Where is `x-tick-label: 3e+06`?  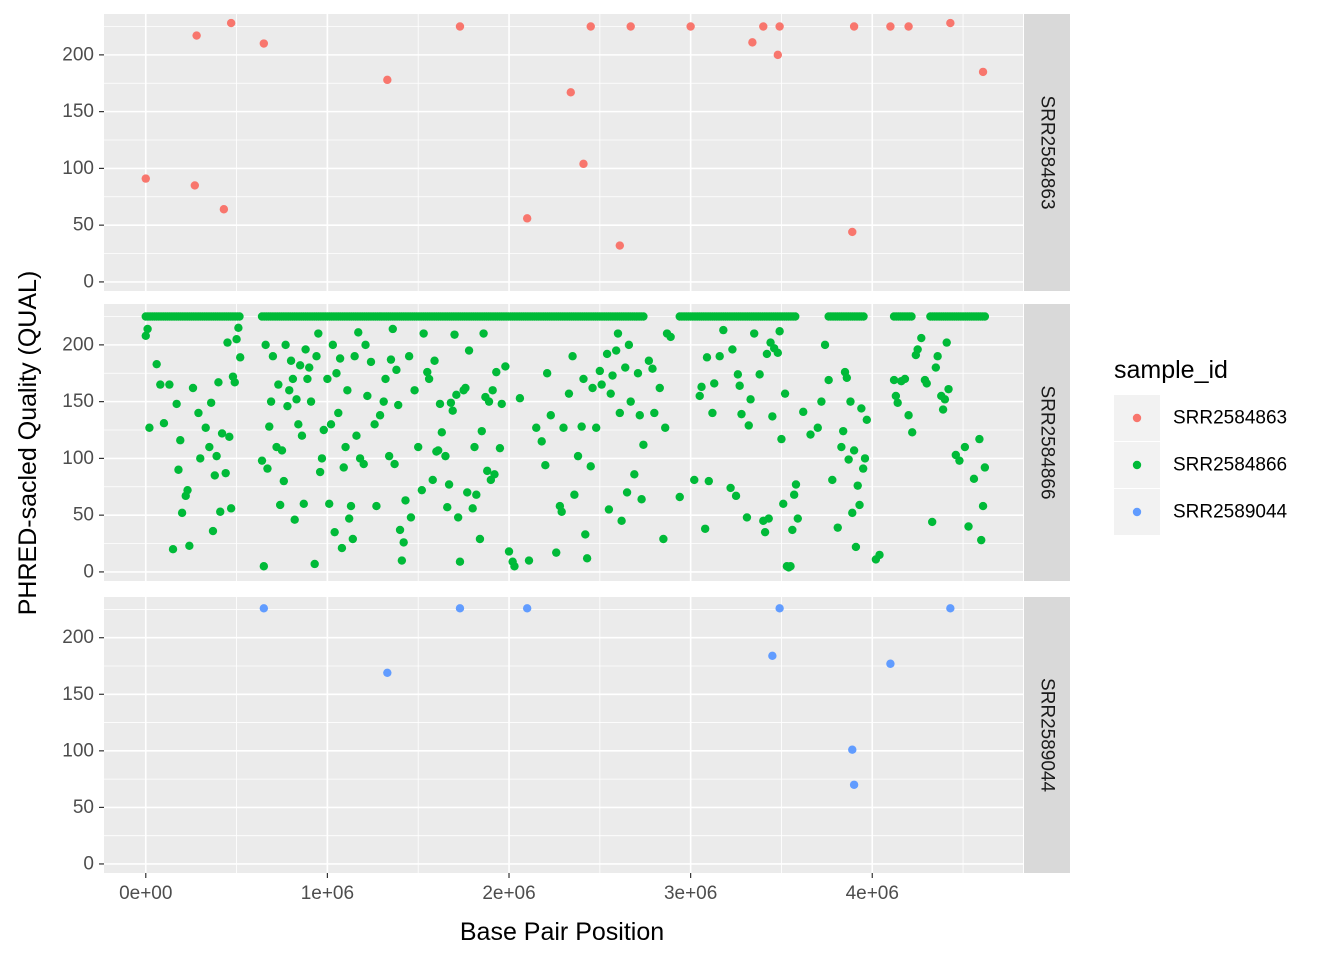
x-tick-label: 3e+06 is located at coordinates (690, 893).